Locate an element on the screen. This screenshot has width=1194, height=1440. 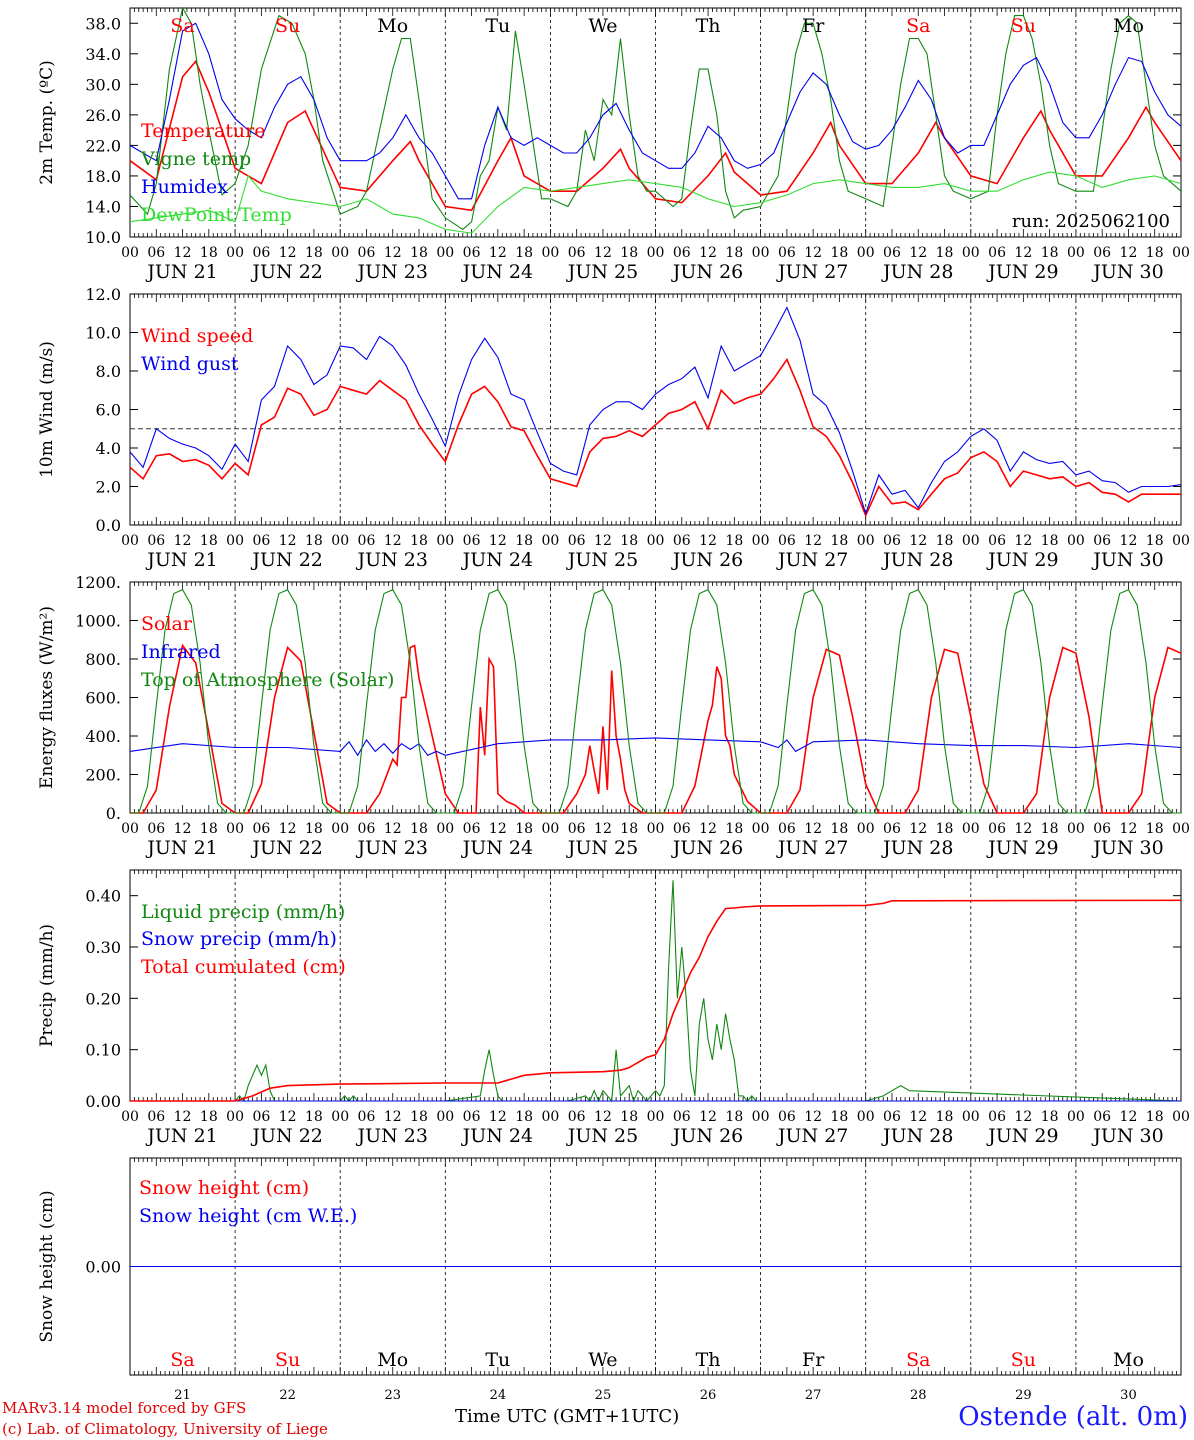
date-label: JUN 27 is located at coordinates (812, 560).